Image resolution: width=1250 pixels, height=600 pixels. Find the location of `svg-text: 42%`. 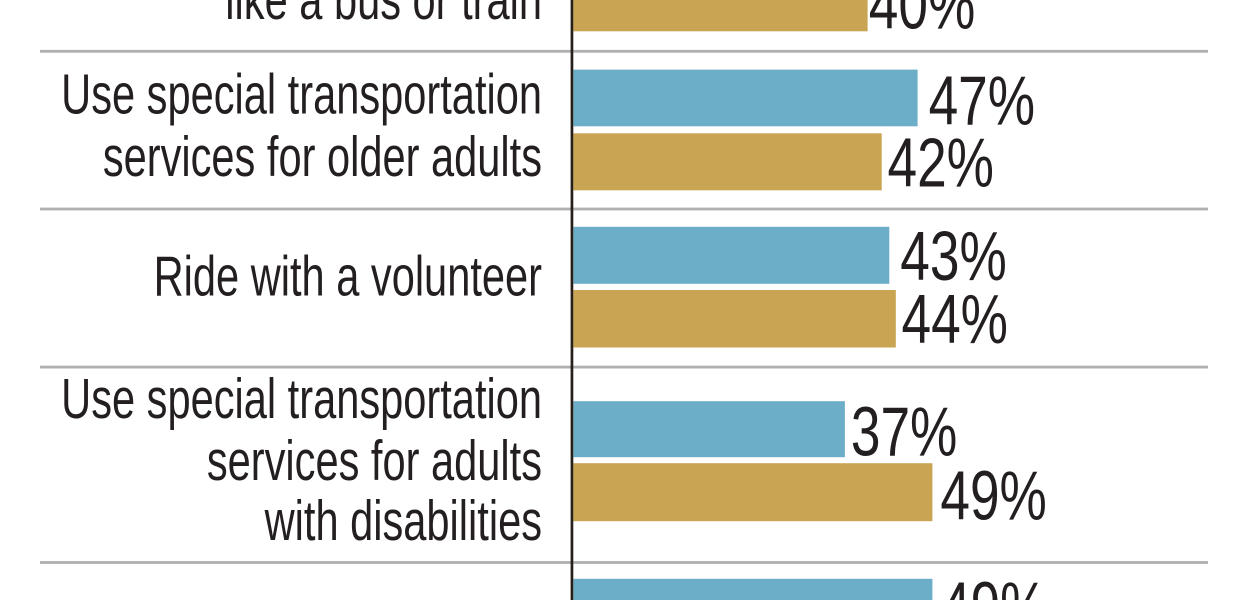

svg-text: 42% is located at coordinates (941, 163).